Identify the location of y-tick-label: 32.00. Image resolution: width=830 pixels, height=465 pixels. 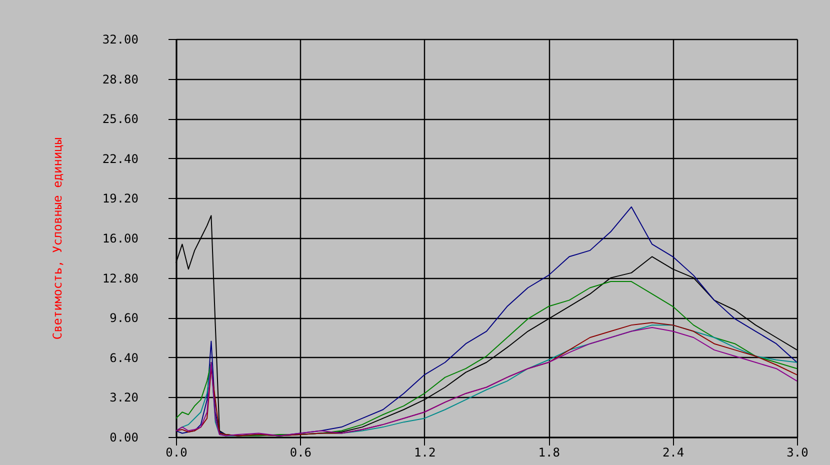
(120, 39).